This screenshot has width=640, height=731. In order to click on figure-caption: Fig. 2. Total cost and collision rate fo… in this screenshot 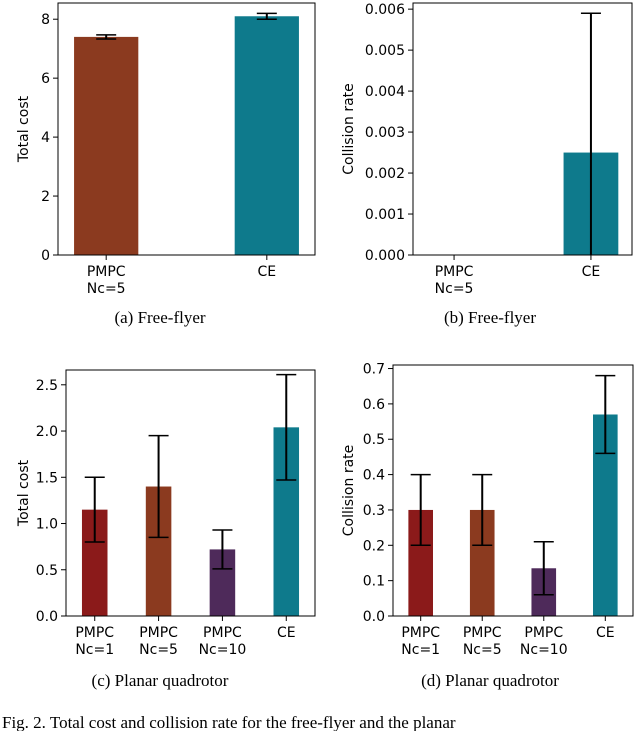, I will do `click(229, 722)`.